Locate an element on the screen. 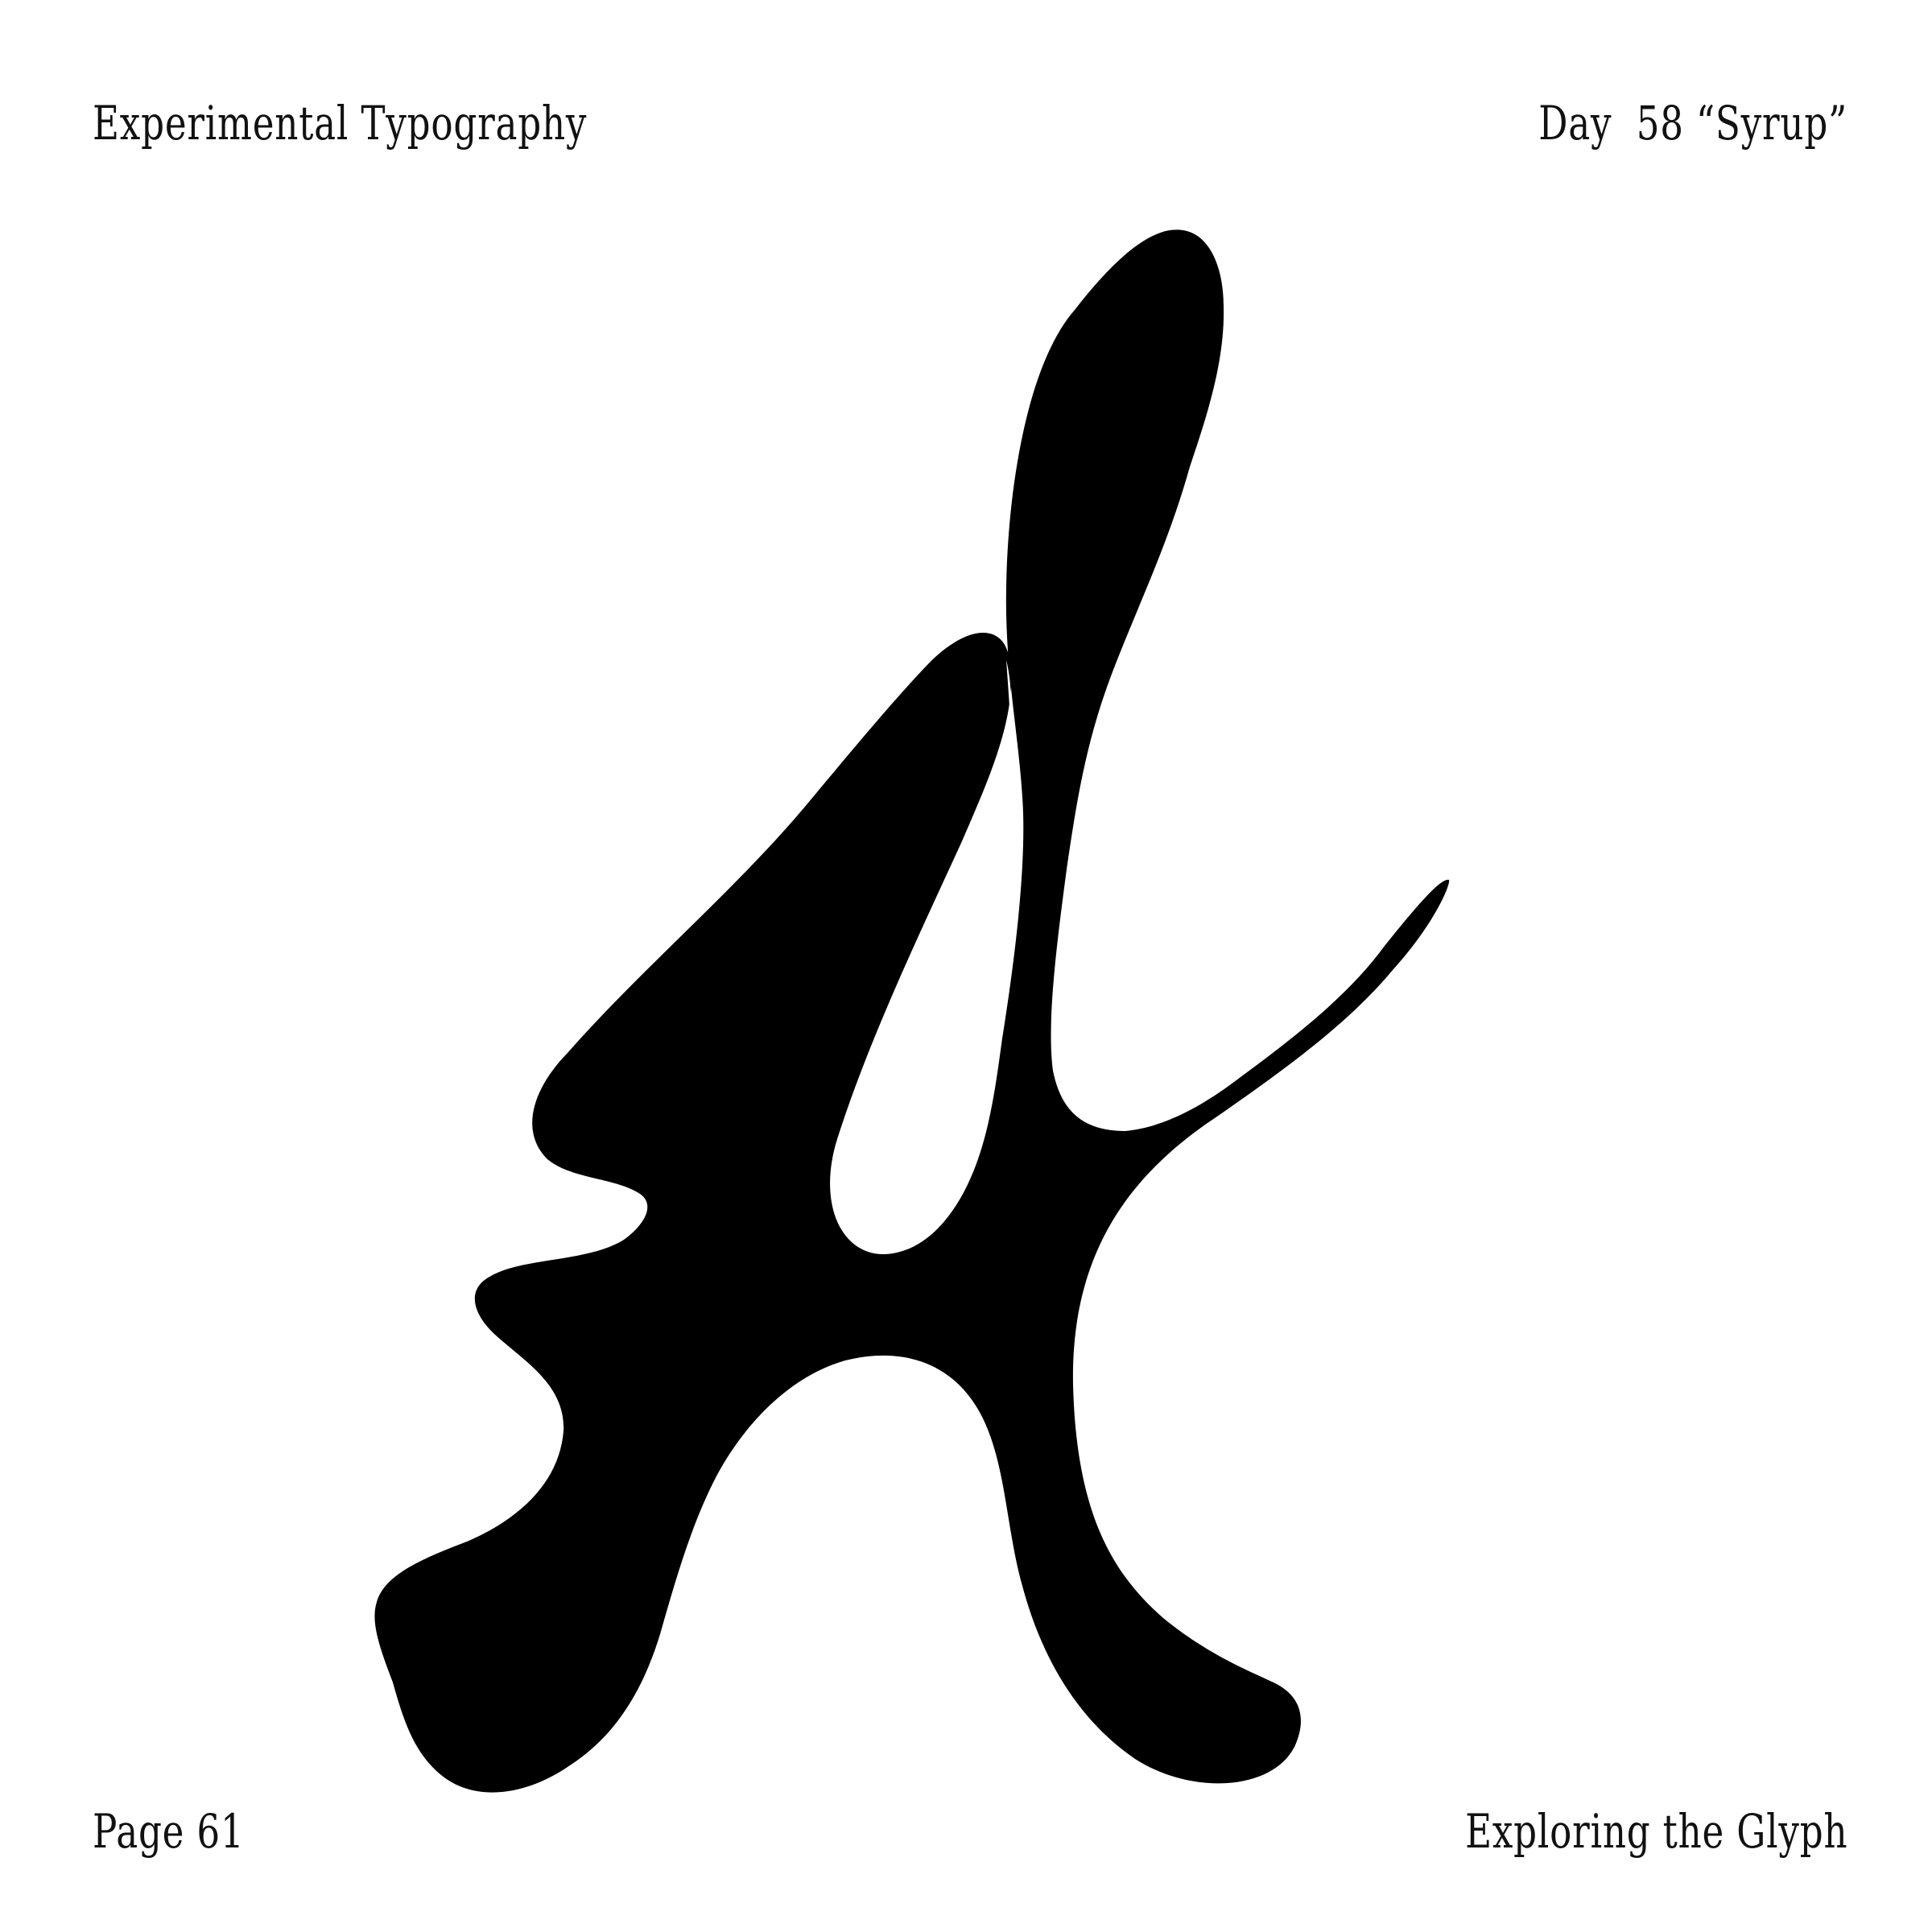 The image size is (1932, 1932). glyph-counter is located at coordinates (927, 952).